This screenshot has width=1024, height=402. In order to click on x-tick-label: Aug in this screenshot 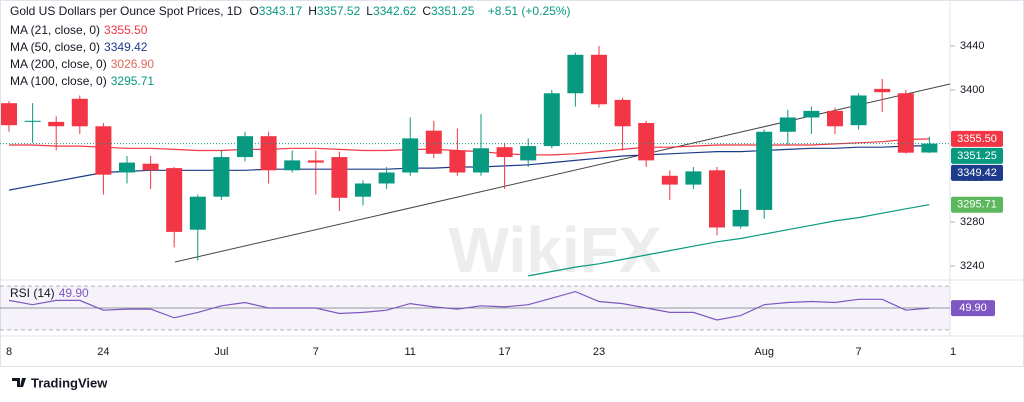, I will do `click(764, 352)`.